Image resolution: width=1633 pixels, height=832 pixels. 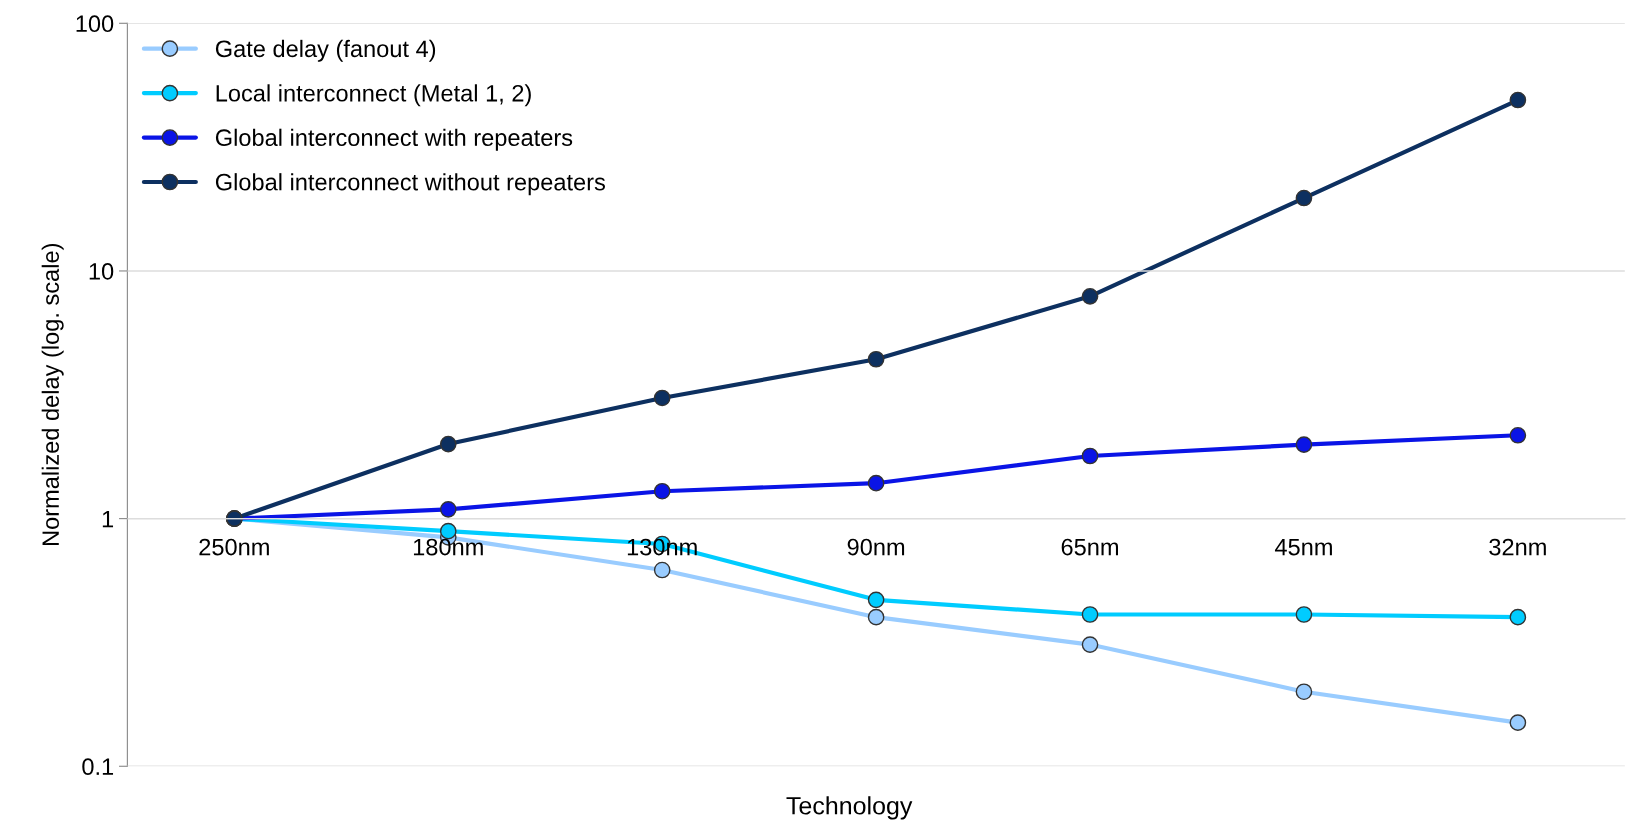 What do you see at coordinates (1089, 547) in the screenshot?
I see `x-tick-label: 65nm` at bounding box center [1089, 547].